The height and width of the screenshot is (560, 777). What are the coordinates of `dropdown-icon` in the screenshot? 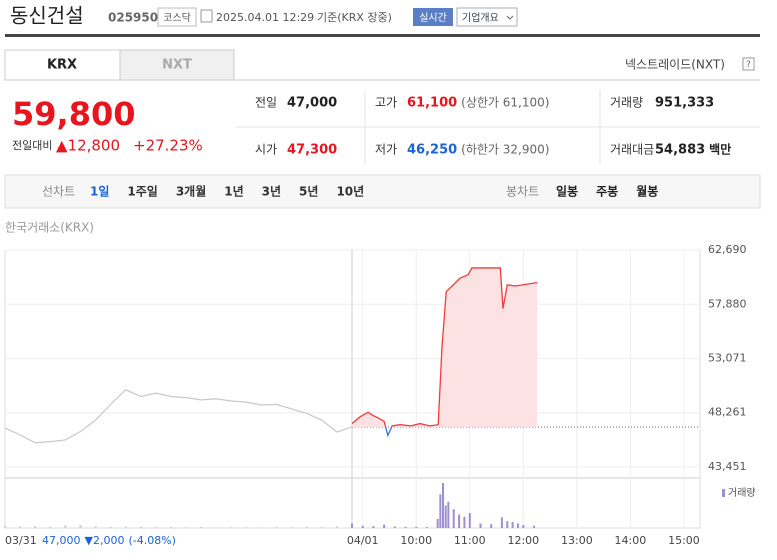 It's located at (510, 17).